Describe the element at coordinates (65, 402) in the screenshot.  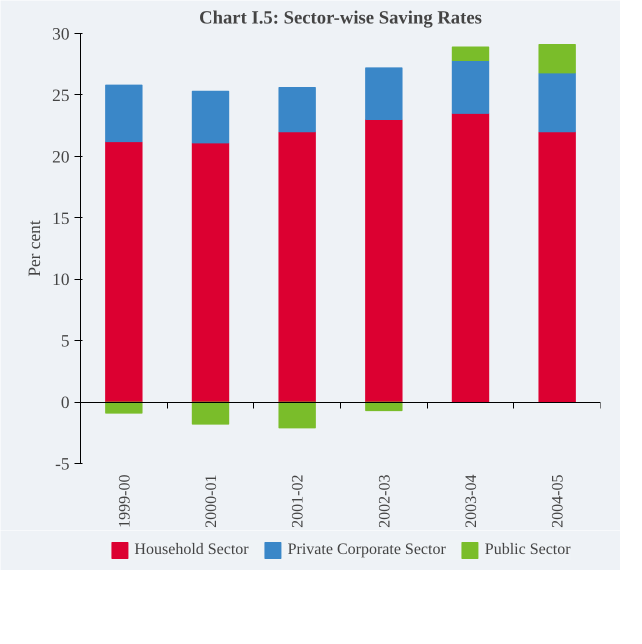
I see `y-tick-label: 0` at that location.